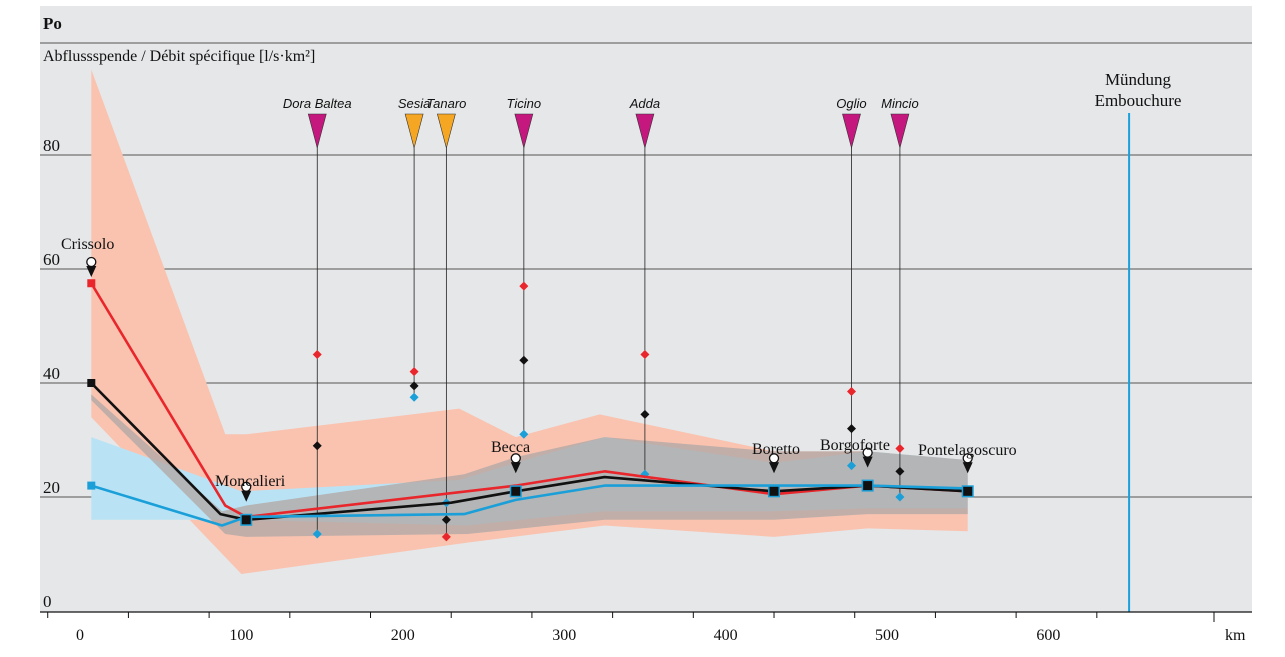 The image size is (1285, 657). I want to click on tributary-label: Sesia, so click(414, 103).